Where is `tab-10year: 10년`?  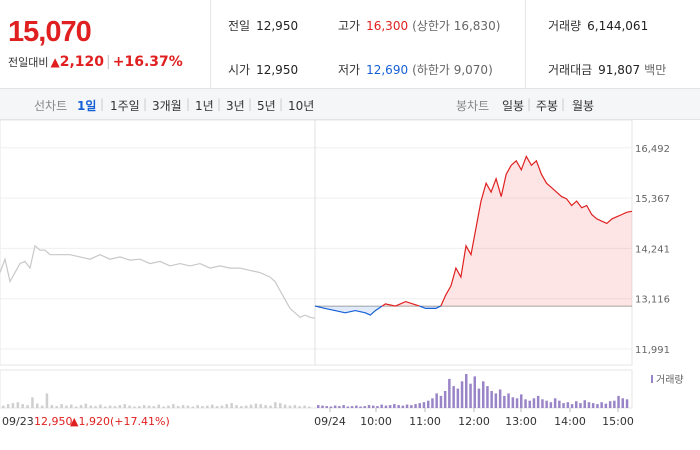 tab-10year: 10년 is located at coordinates (301, 106).